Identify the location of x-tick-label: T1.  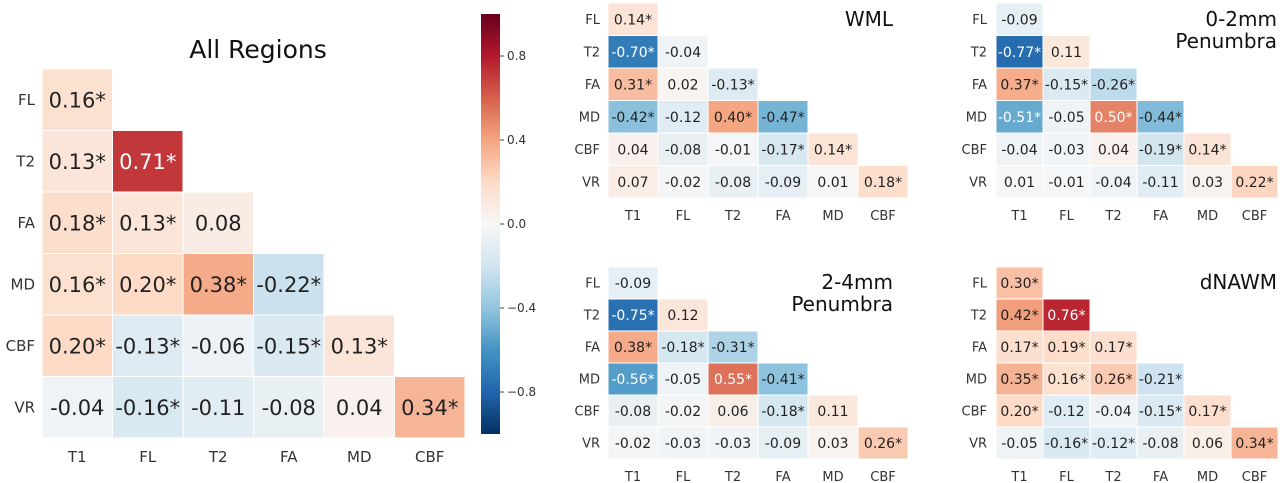
(632, 216).